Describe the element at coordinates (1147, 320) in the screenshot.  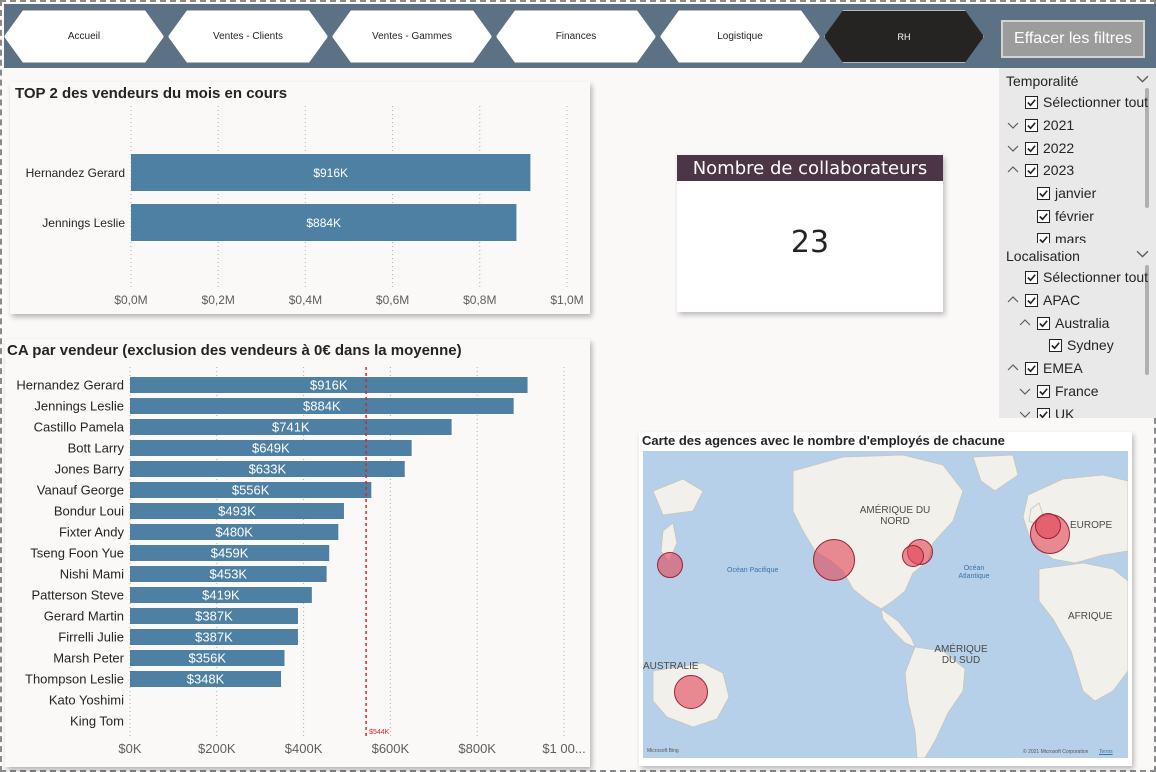
I see `slicer-localisation-scrollbar` at that location.